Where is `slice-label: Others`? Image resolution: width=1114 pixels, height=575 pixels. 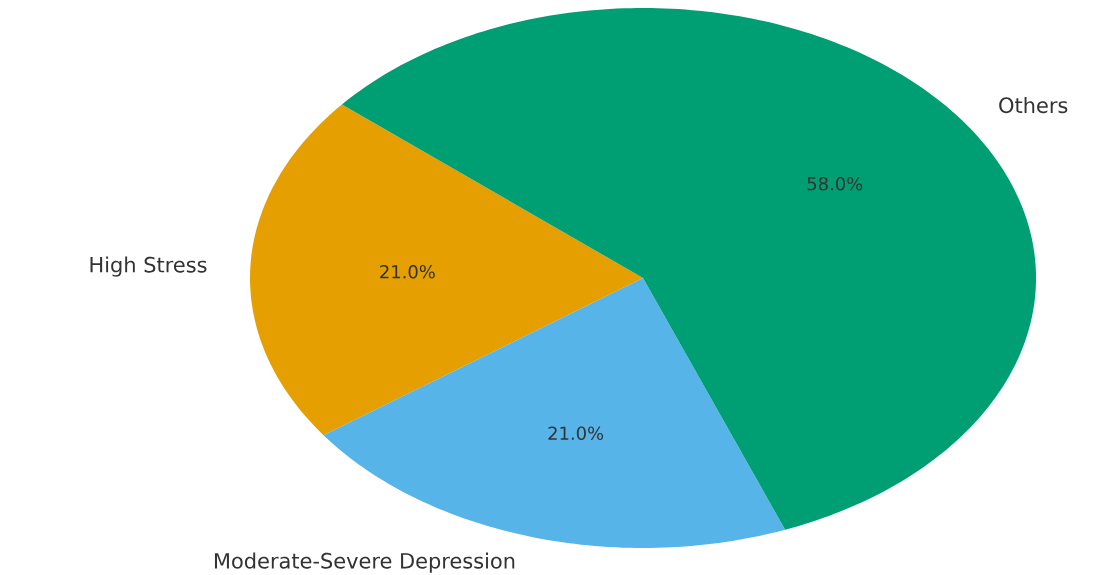 slice-label: Others is located at coordinates (1033, 105).